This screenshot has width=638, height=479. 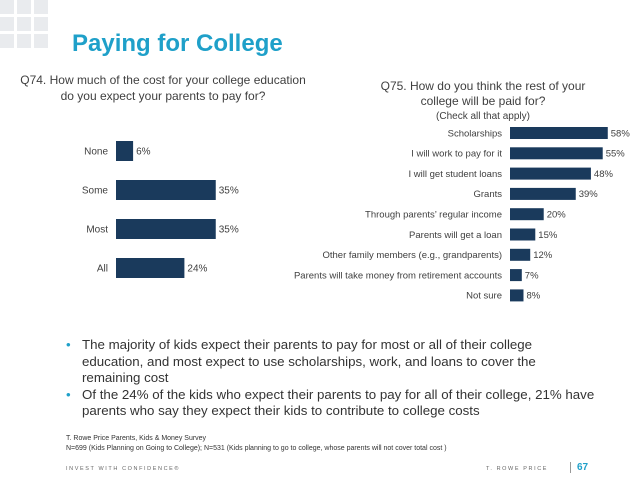 I want to click on value-label: 12%, so click(x=543, y=255).